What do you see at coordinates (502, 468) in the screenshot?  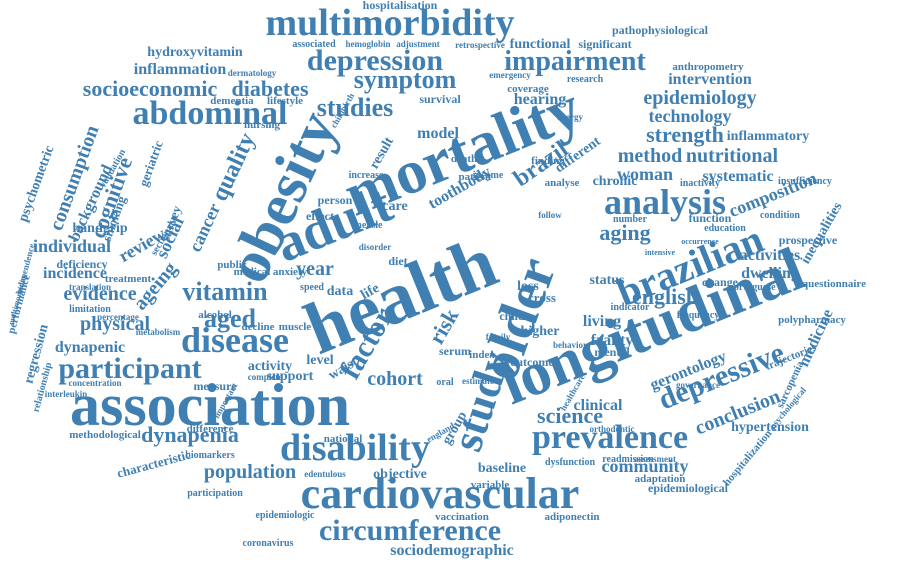 I see `word: baseline` at bounding box center [502, 468].